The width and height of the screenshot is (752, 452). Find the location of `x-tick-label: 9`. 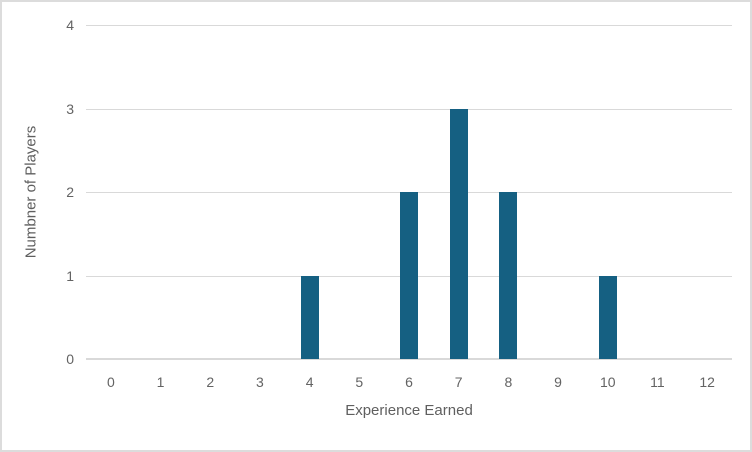

x-tick-label: 9 is located at coordinates (558, 382).